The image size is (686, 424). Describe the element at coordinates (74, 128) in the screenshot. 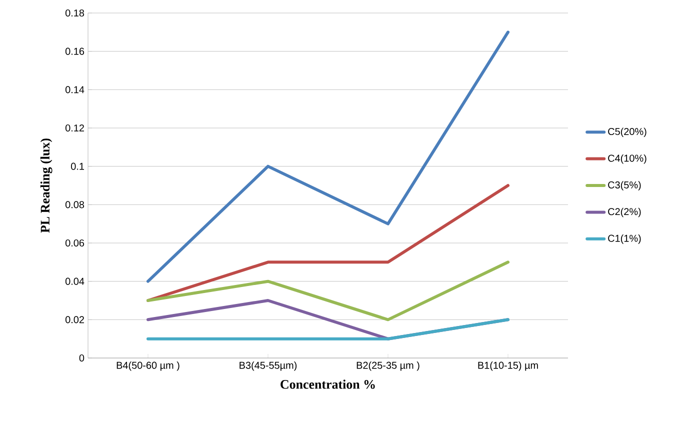

I see `y-tick-label: 0.12` at that location.